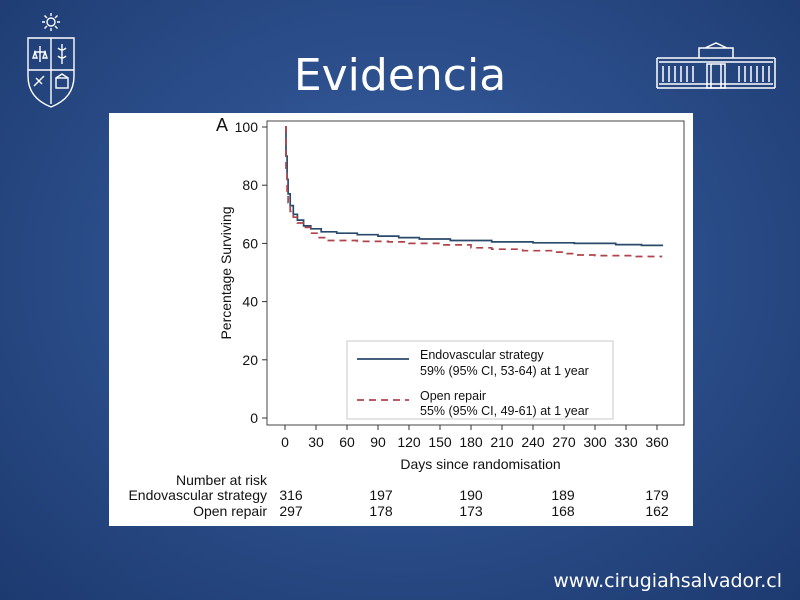 The image size is (800, 600). What do you see at coordinates (716, 65) in the screenshot?
I see `hospital-building-icon` at bounding box center [716, 65].